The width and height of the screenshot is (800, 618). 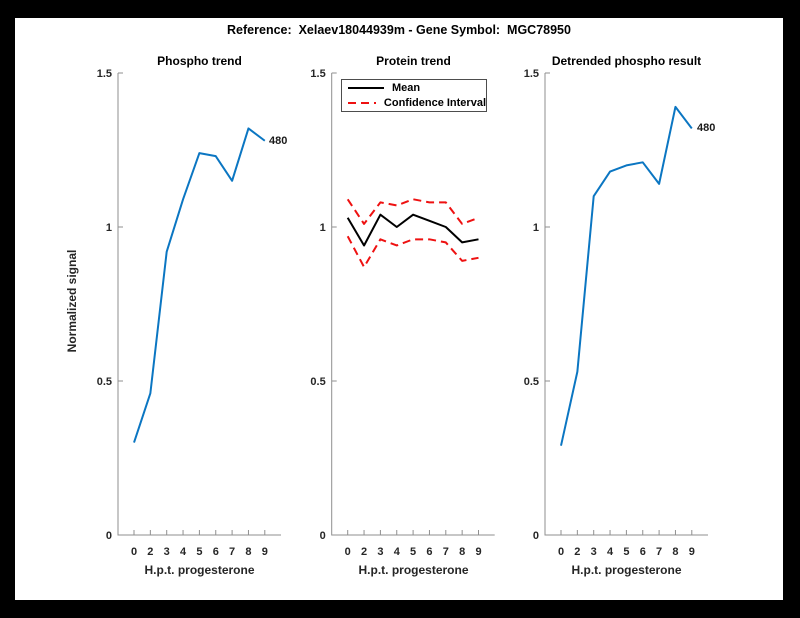 What do you see at coordinates (706, 128) in the screenshot?
I see `subplot3-endpoint-annotation: 480` at bounding box center [706, 128].